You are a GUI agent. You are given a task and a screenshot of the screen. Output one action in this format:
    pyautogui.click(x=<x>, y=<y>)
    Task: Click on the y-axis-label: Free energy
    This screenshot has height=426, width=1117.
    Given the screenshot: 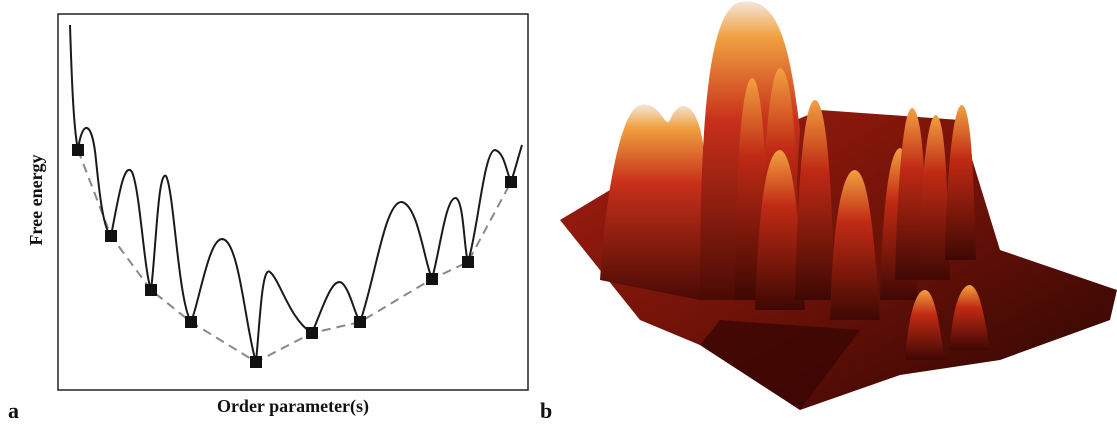 What is the action you would take?
    pyautogui.click(x=36, y=199)
    